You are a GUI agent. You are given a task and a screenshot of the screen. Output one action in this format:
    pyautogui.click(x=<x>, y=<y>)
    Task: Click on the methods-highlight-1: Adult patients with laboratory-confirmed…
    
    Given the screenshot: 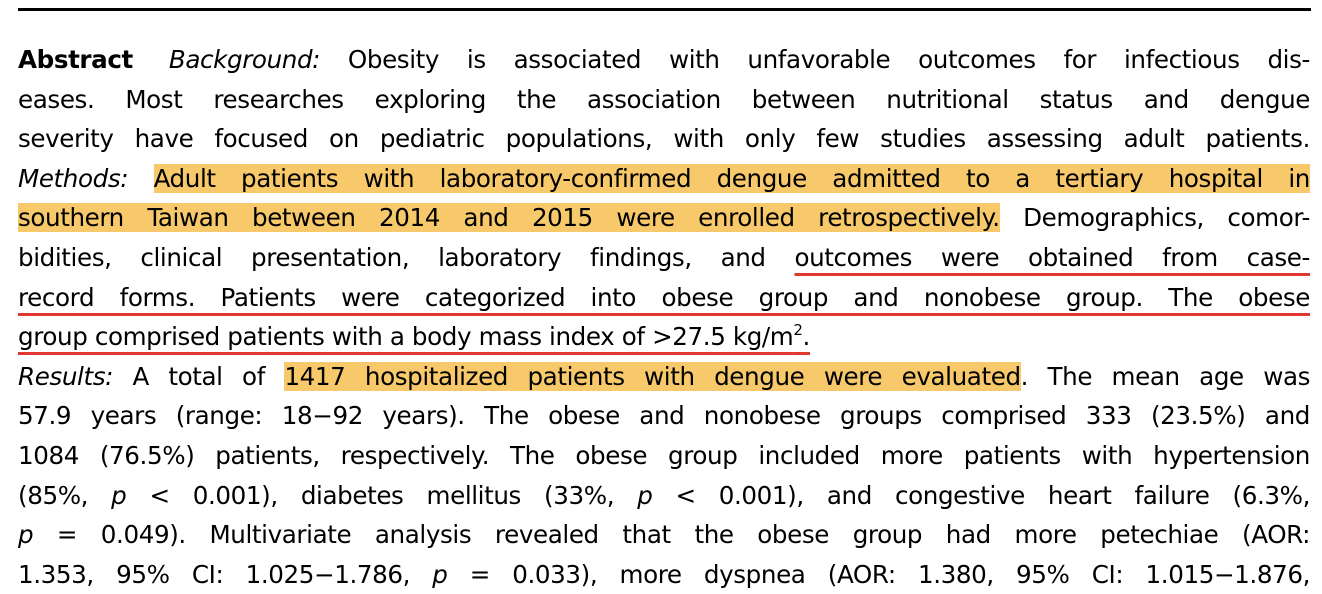 What is the action you would take?
    pyautogui.click(x=731, y=178)
    